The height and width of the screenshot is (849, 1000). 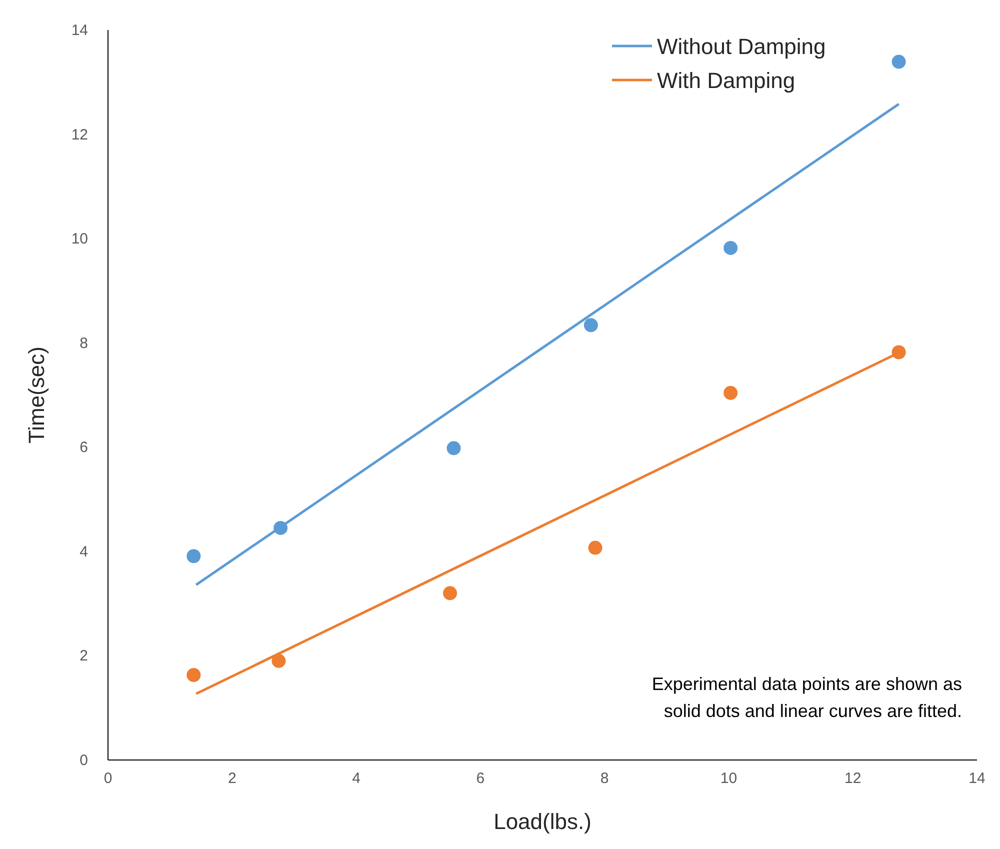 I want to click on x-tick-label: 6, so click(x=480, y=778).